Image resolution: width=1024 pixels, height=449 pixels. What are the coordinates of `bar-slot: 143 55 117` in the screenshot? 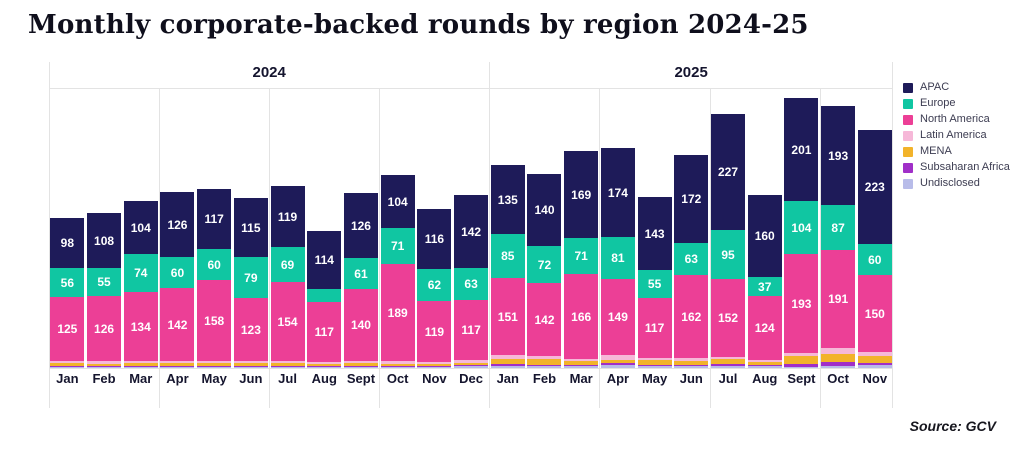 It's located at (654, 228).